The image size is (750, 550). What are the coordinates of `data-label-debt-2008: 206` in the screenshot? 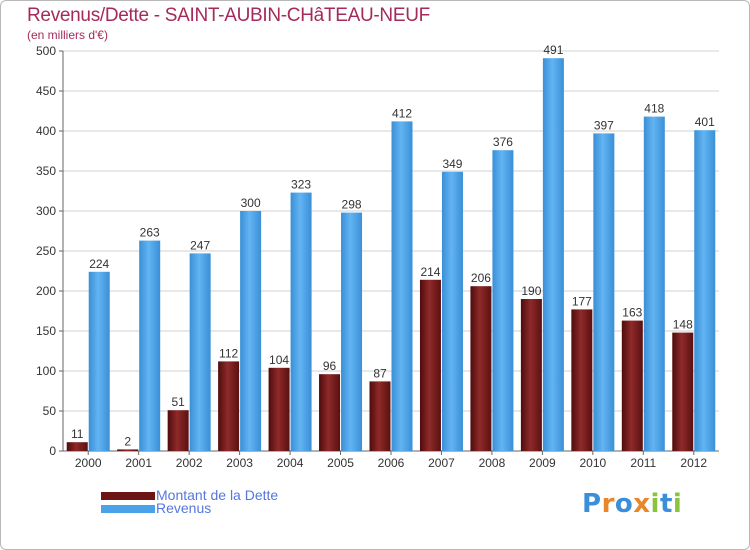 It's located at (481, 278).